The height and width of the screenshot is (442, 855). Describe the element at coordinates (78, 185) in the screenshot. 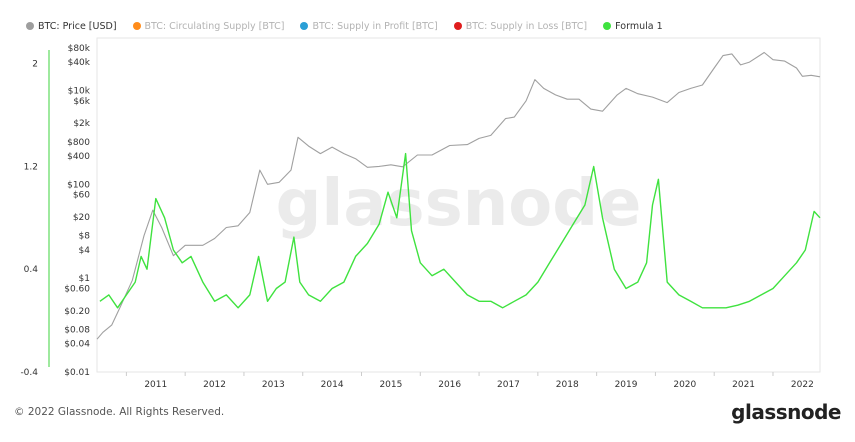

I see `price-axis-tick-label: $100` at that location.